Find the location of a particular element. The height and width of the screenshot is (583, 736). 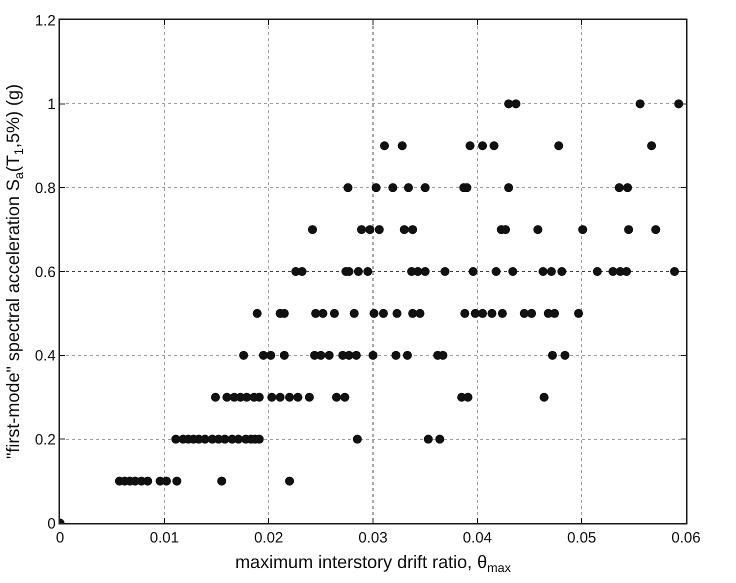

x-tick-label: 0.03 is located at coordinates (373, 537).